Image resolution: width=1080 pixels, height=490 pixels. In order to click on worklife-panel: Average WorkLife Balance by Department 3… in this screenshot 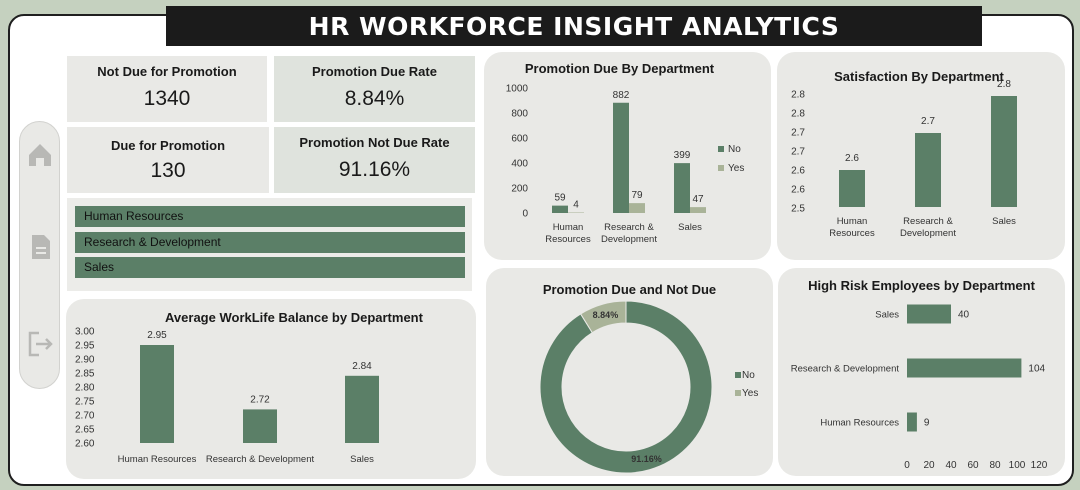, I will do `click(271, 389)`.